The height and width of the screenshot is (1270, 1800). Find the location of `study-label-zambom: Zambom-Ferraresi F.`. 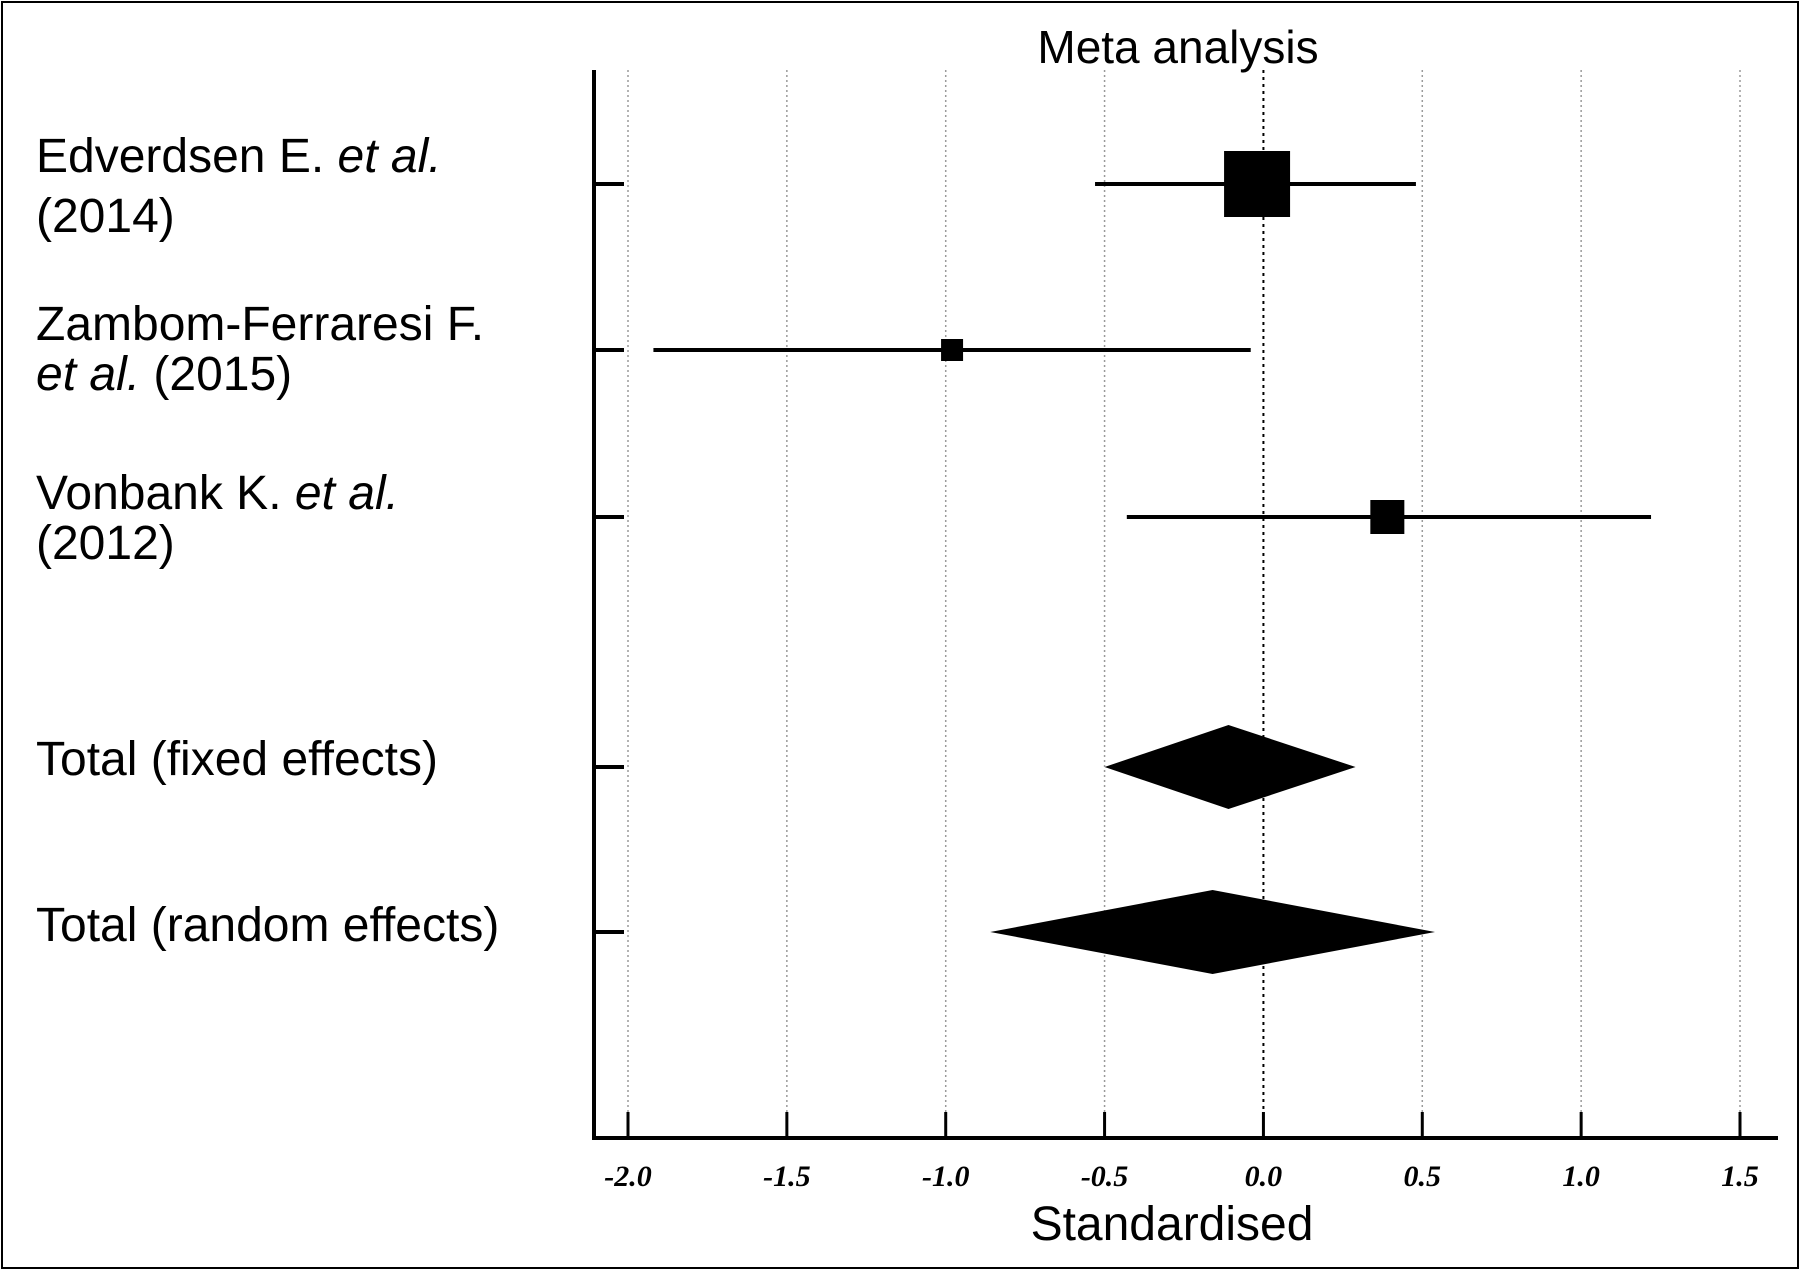

study-label-zambom: Zambom-Ferraresi F. is located at coordinates (260, 324).